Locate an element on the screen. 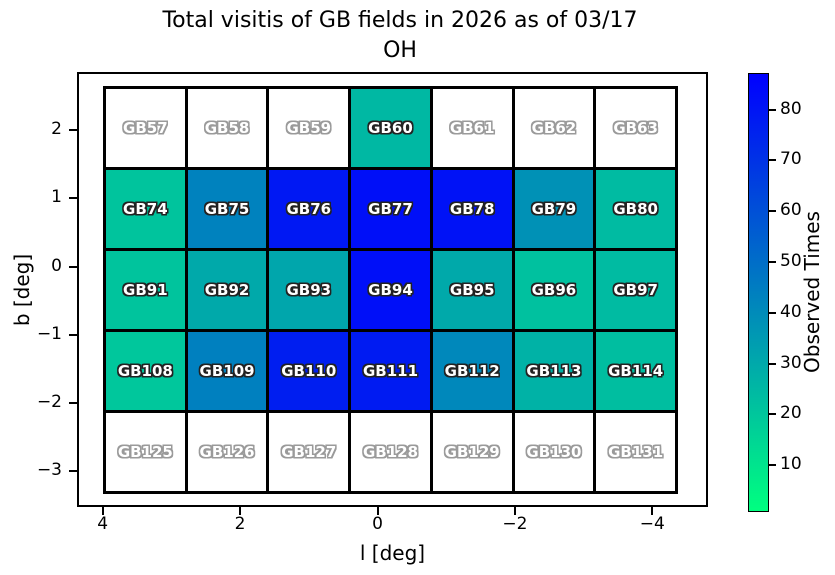  field-label: GB61 is located at coordinates (472, 128).